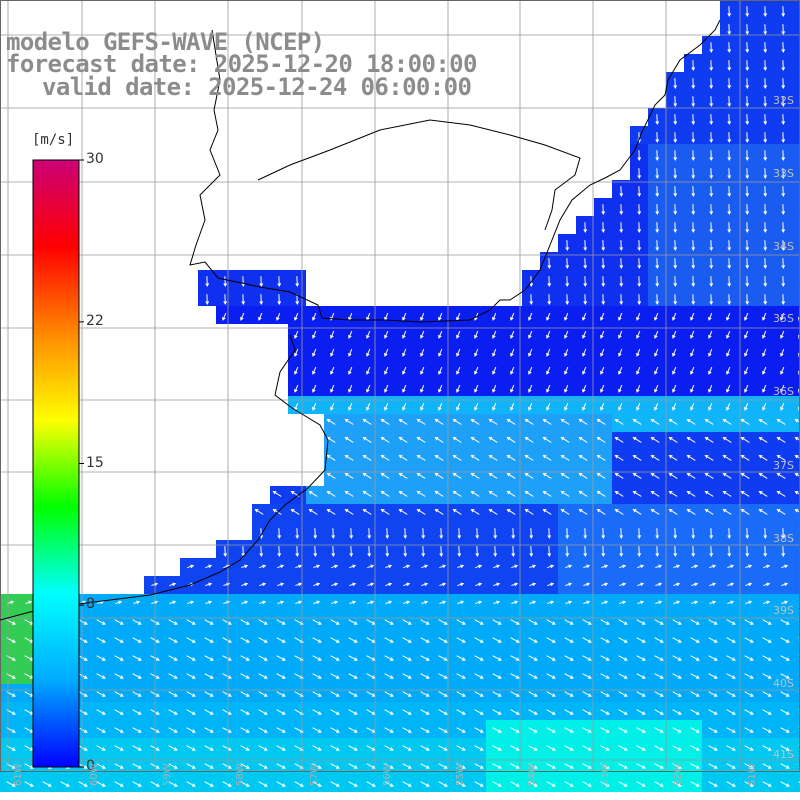  I want to click on title-model: modelo GEFS-WAVE (NCEP), so click(165, 42).